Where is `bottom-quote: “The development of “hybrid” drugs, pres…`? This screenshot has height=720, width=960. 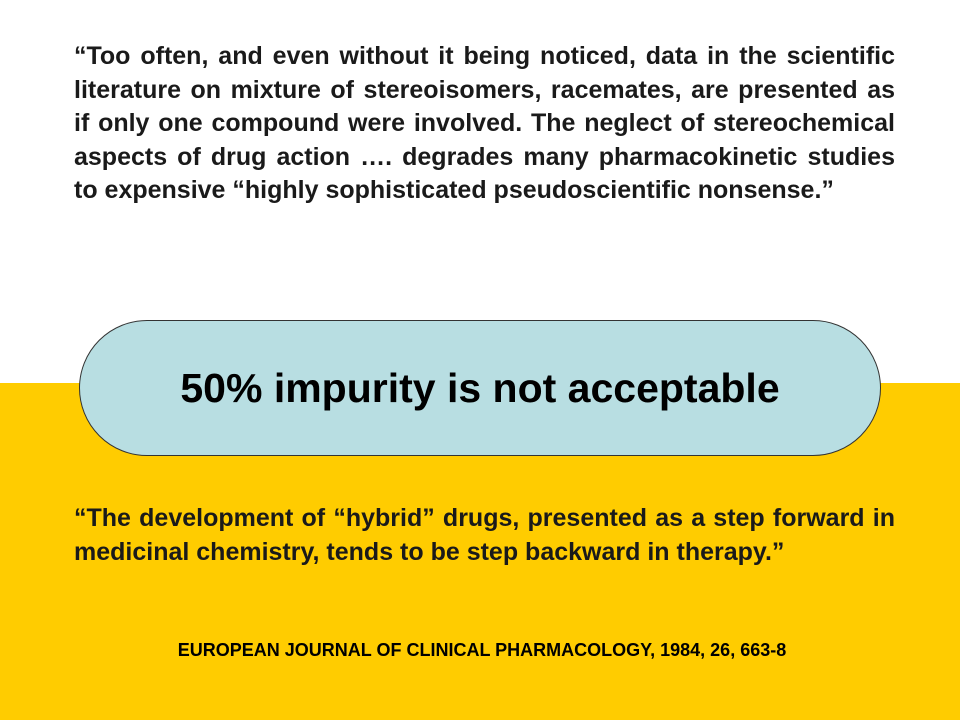
bottom-quote: “The development of “hybrid” drugs, pres… is located at coordinates (484, 535).